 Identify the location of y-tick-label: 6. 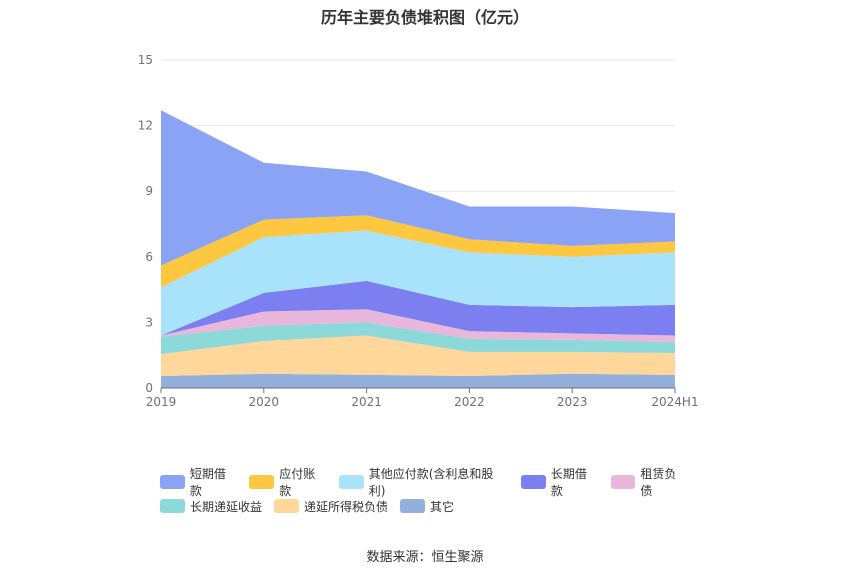
(149, 257).